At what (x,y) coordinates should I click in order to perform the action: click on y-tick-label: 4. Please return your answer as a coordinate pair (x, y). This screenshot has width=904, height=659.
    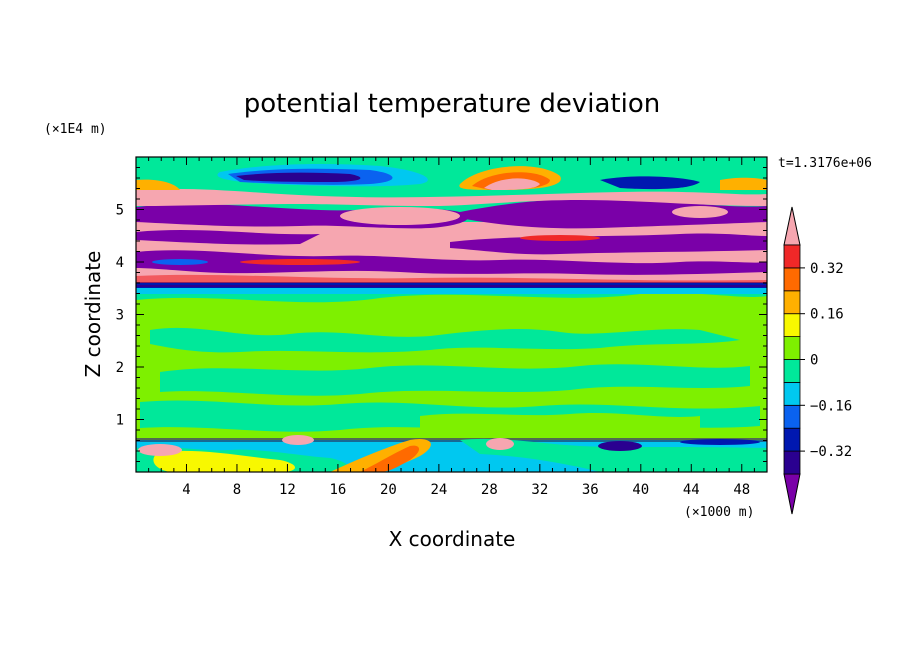
    Looking at the image, I should click on (120, 263).